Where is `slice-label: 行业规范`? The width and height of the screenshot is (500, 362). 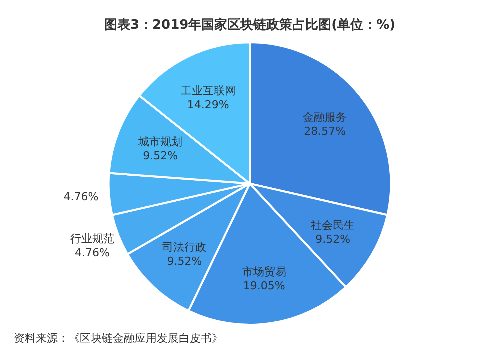
slice-label: 行业规范 is located at coordinates (92, 239).